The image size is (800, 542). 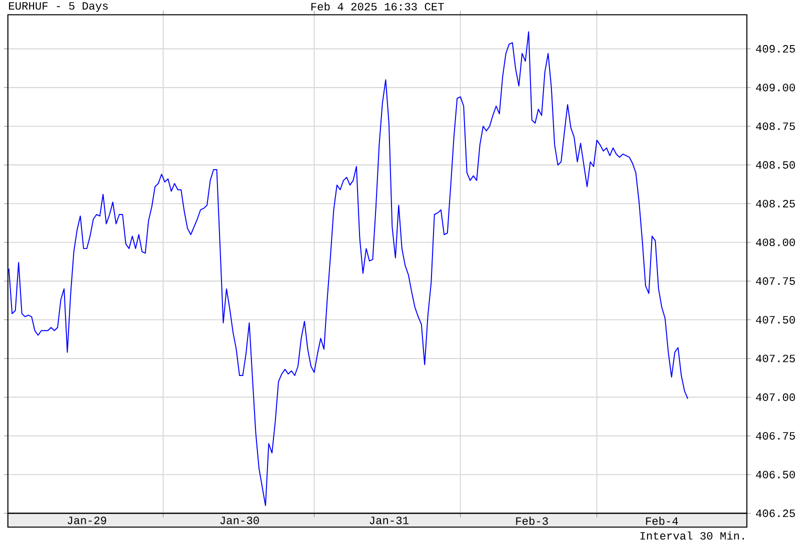 I want to click on y-tick-label: 407.50, so click(x=775, y=320).